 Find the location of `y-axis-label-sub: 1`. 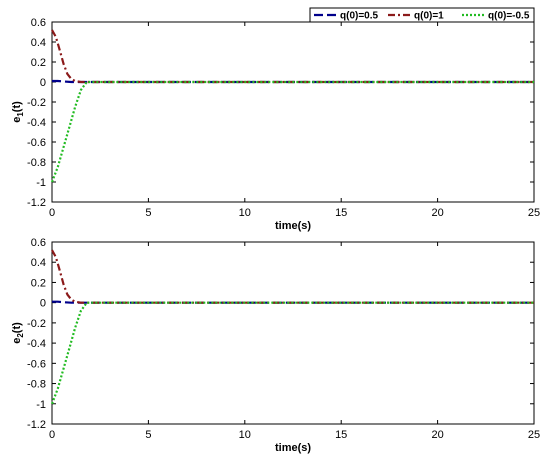

y-axis-label-sub: 1 is located at coordinates (20, 114).